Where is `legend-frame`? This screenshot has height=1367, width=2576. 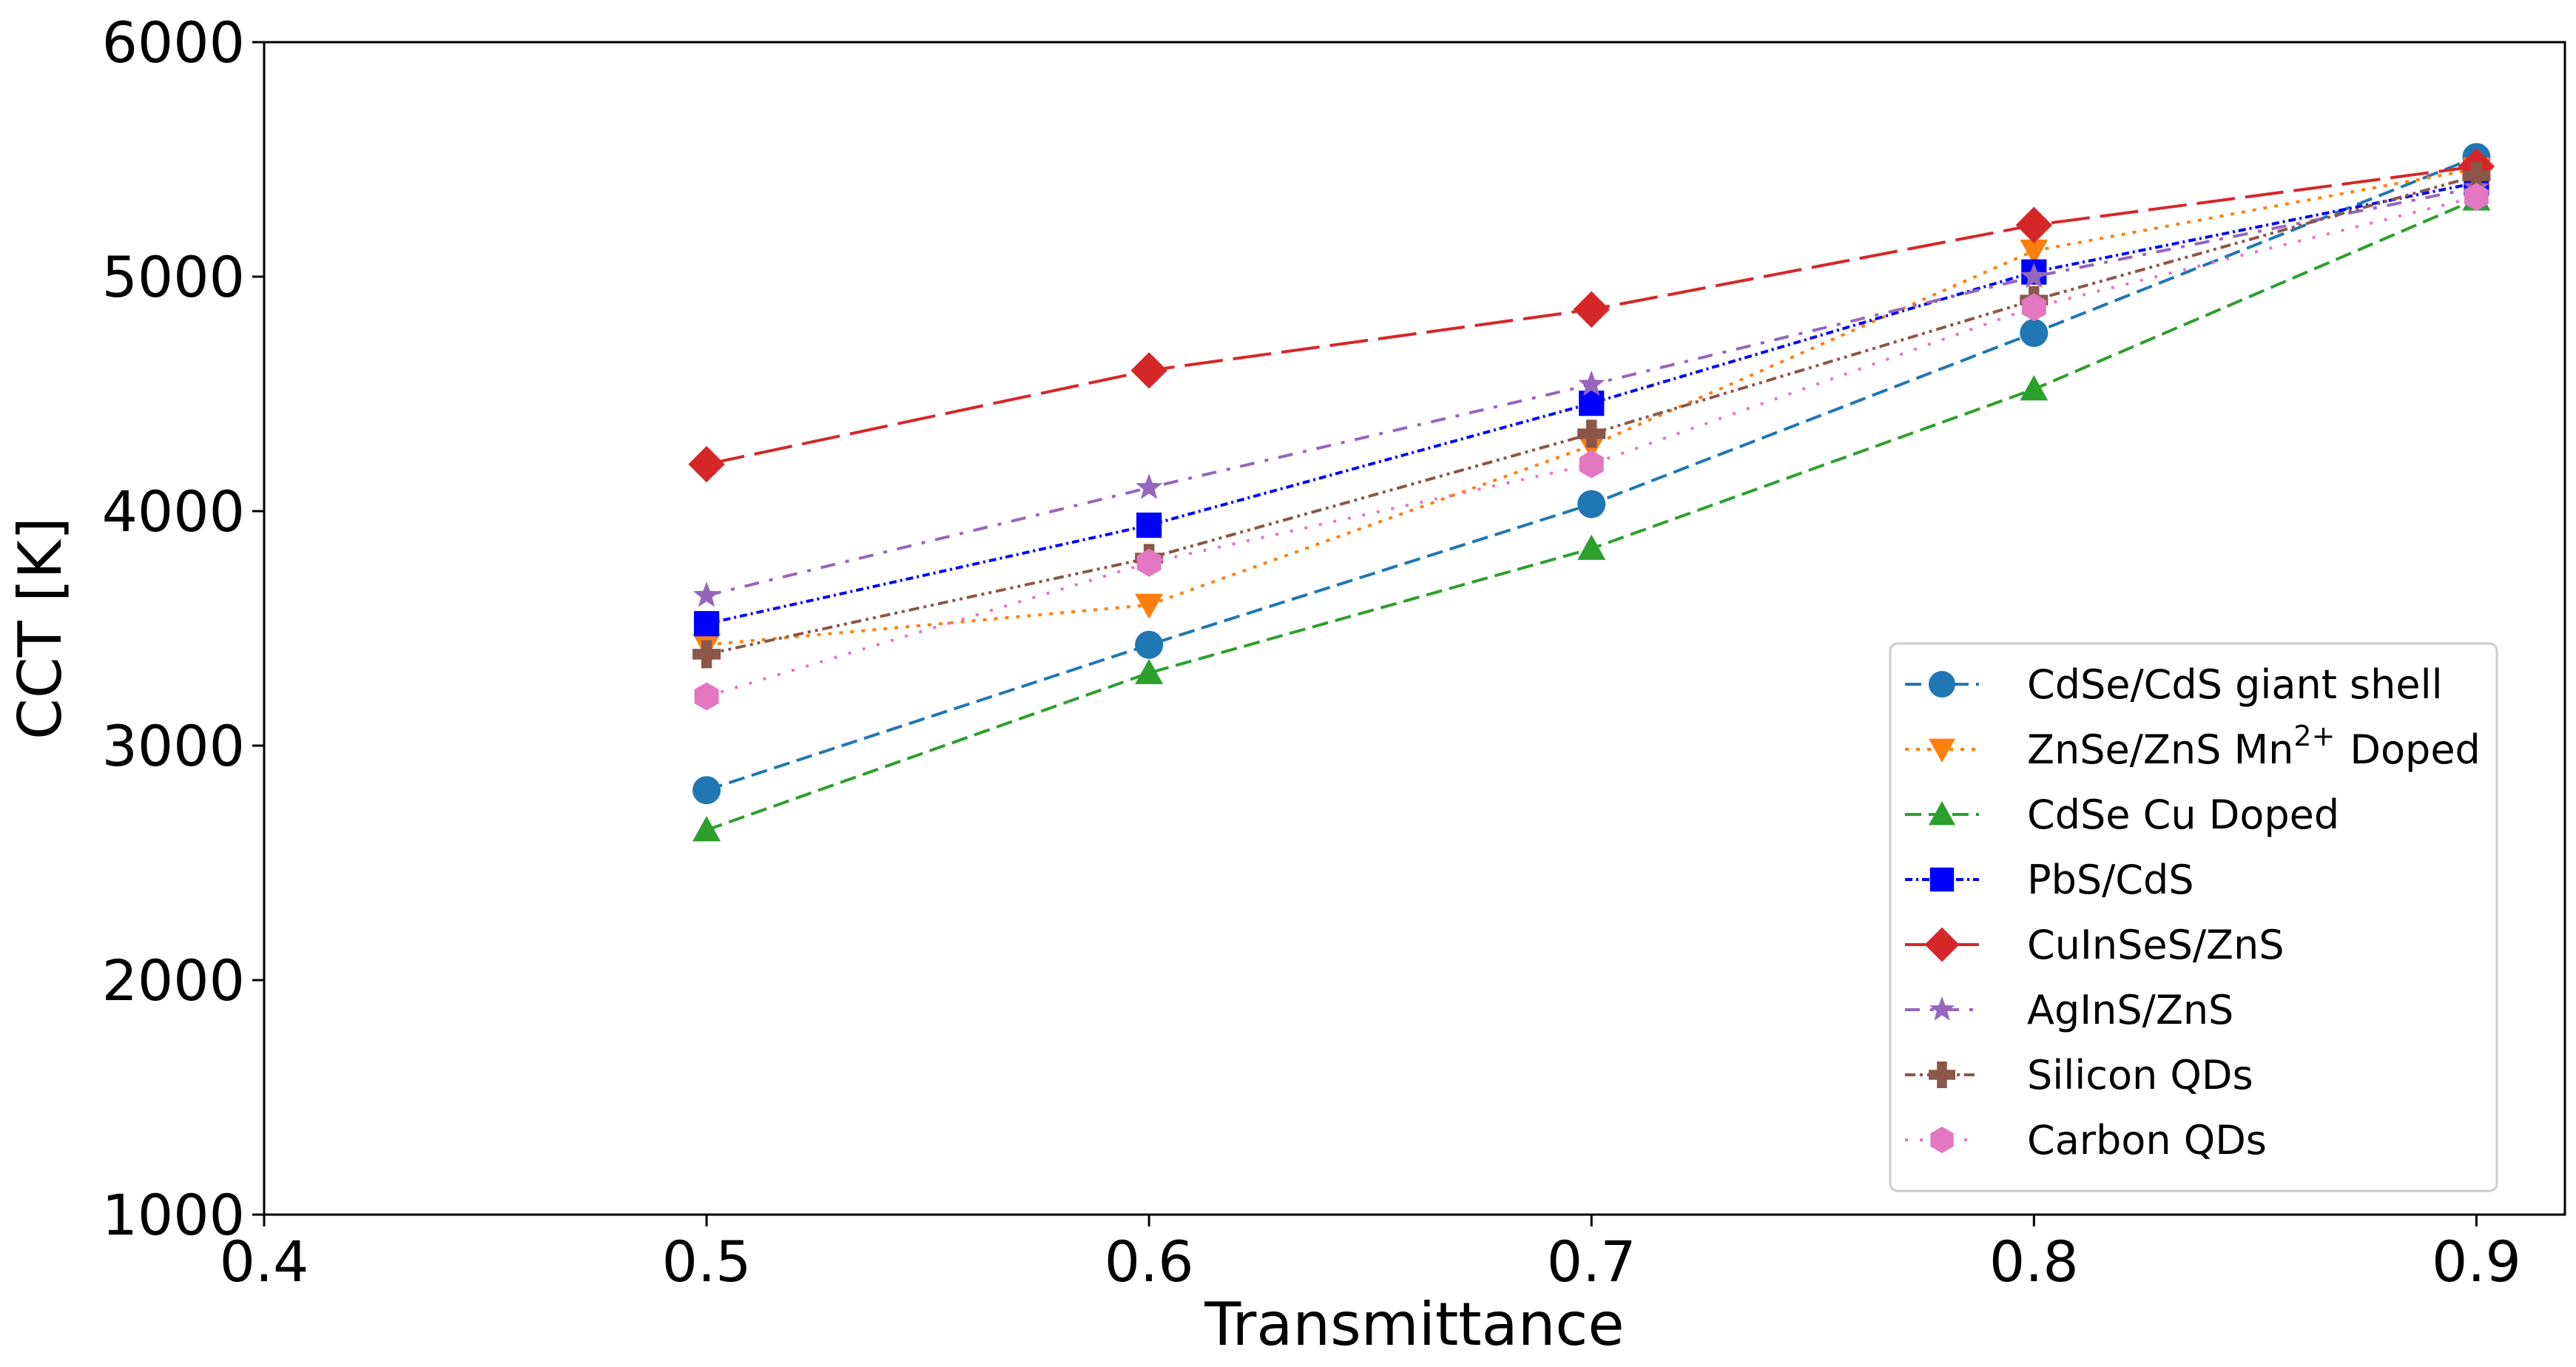 legend-frame is located at coordinates (2193, 917).